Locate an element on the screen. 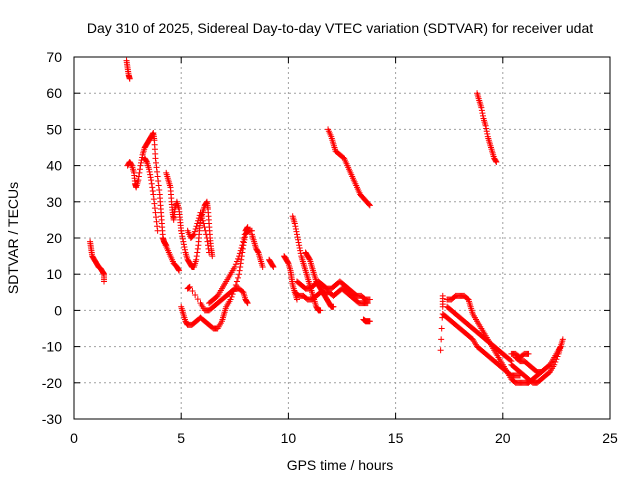 The image size is (640, 480). y-tick-label: -30 is located at coordinates (52, 419).